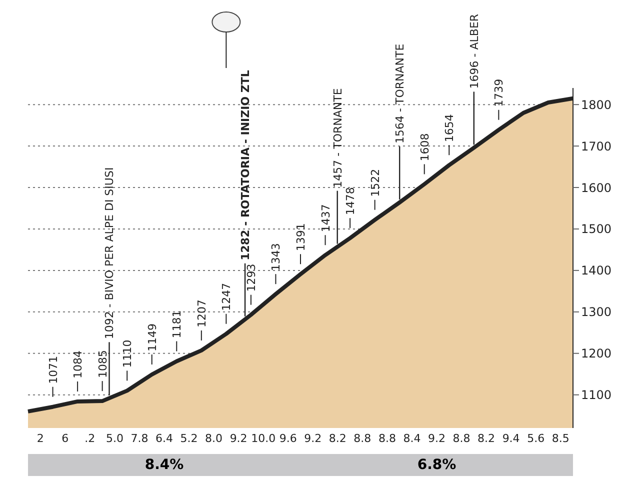 The width and height of the screenshot is (640, 504). I want to click on data-label: 1149, so click(152, 338).